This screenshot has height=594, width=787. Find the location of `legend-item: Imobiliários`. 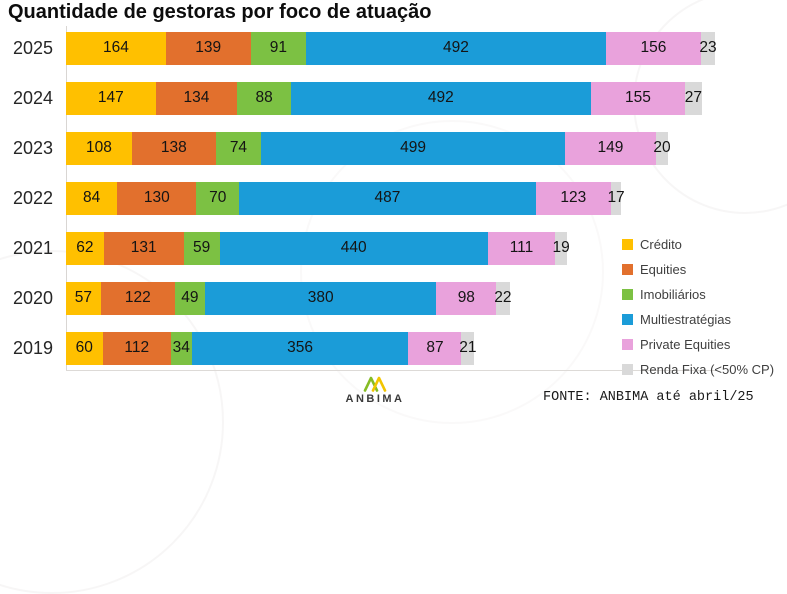

legend-item: Imobiliários is located at coordinates (698, 294).